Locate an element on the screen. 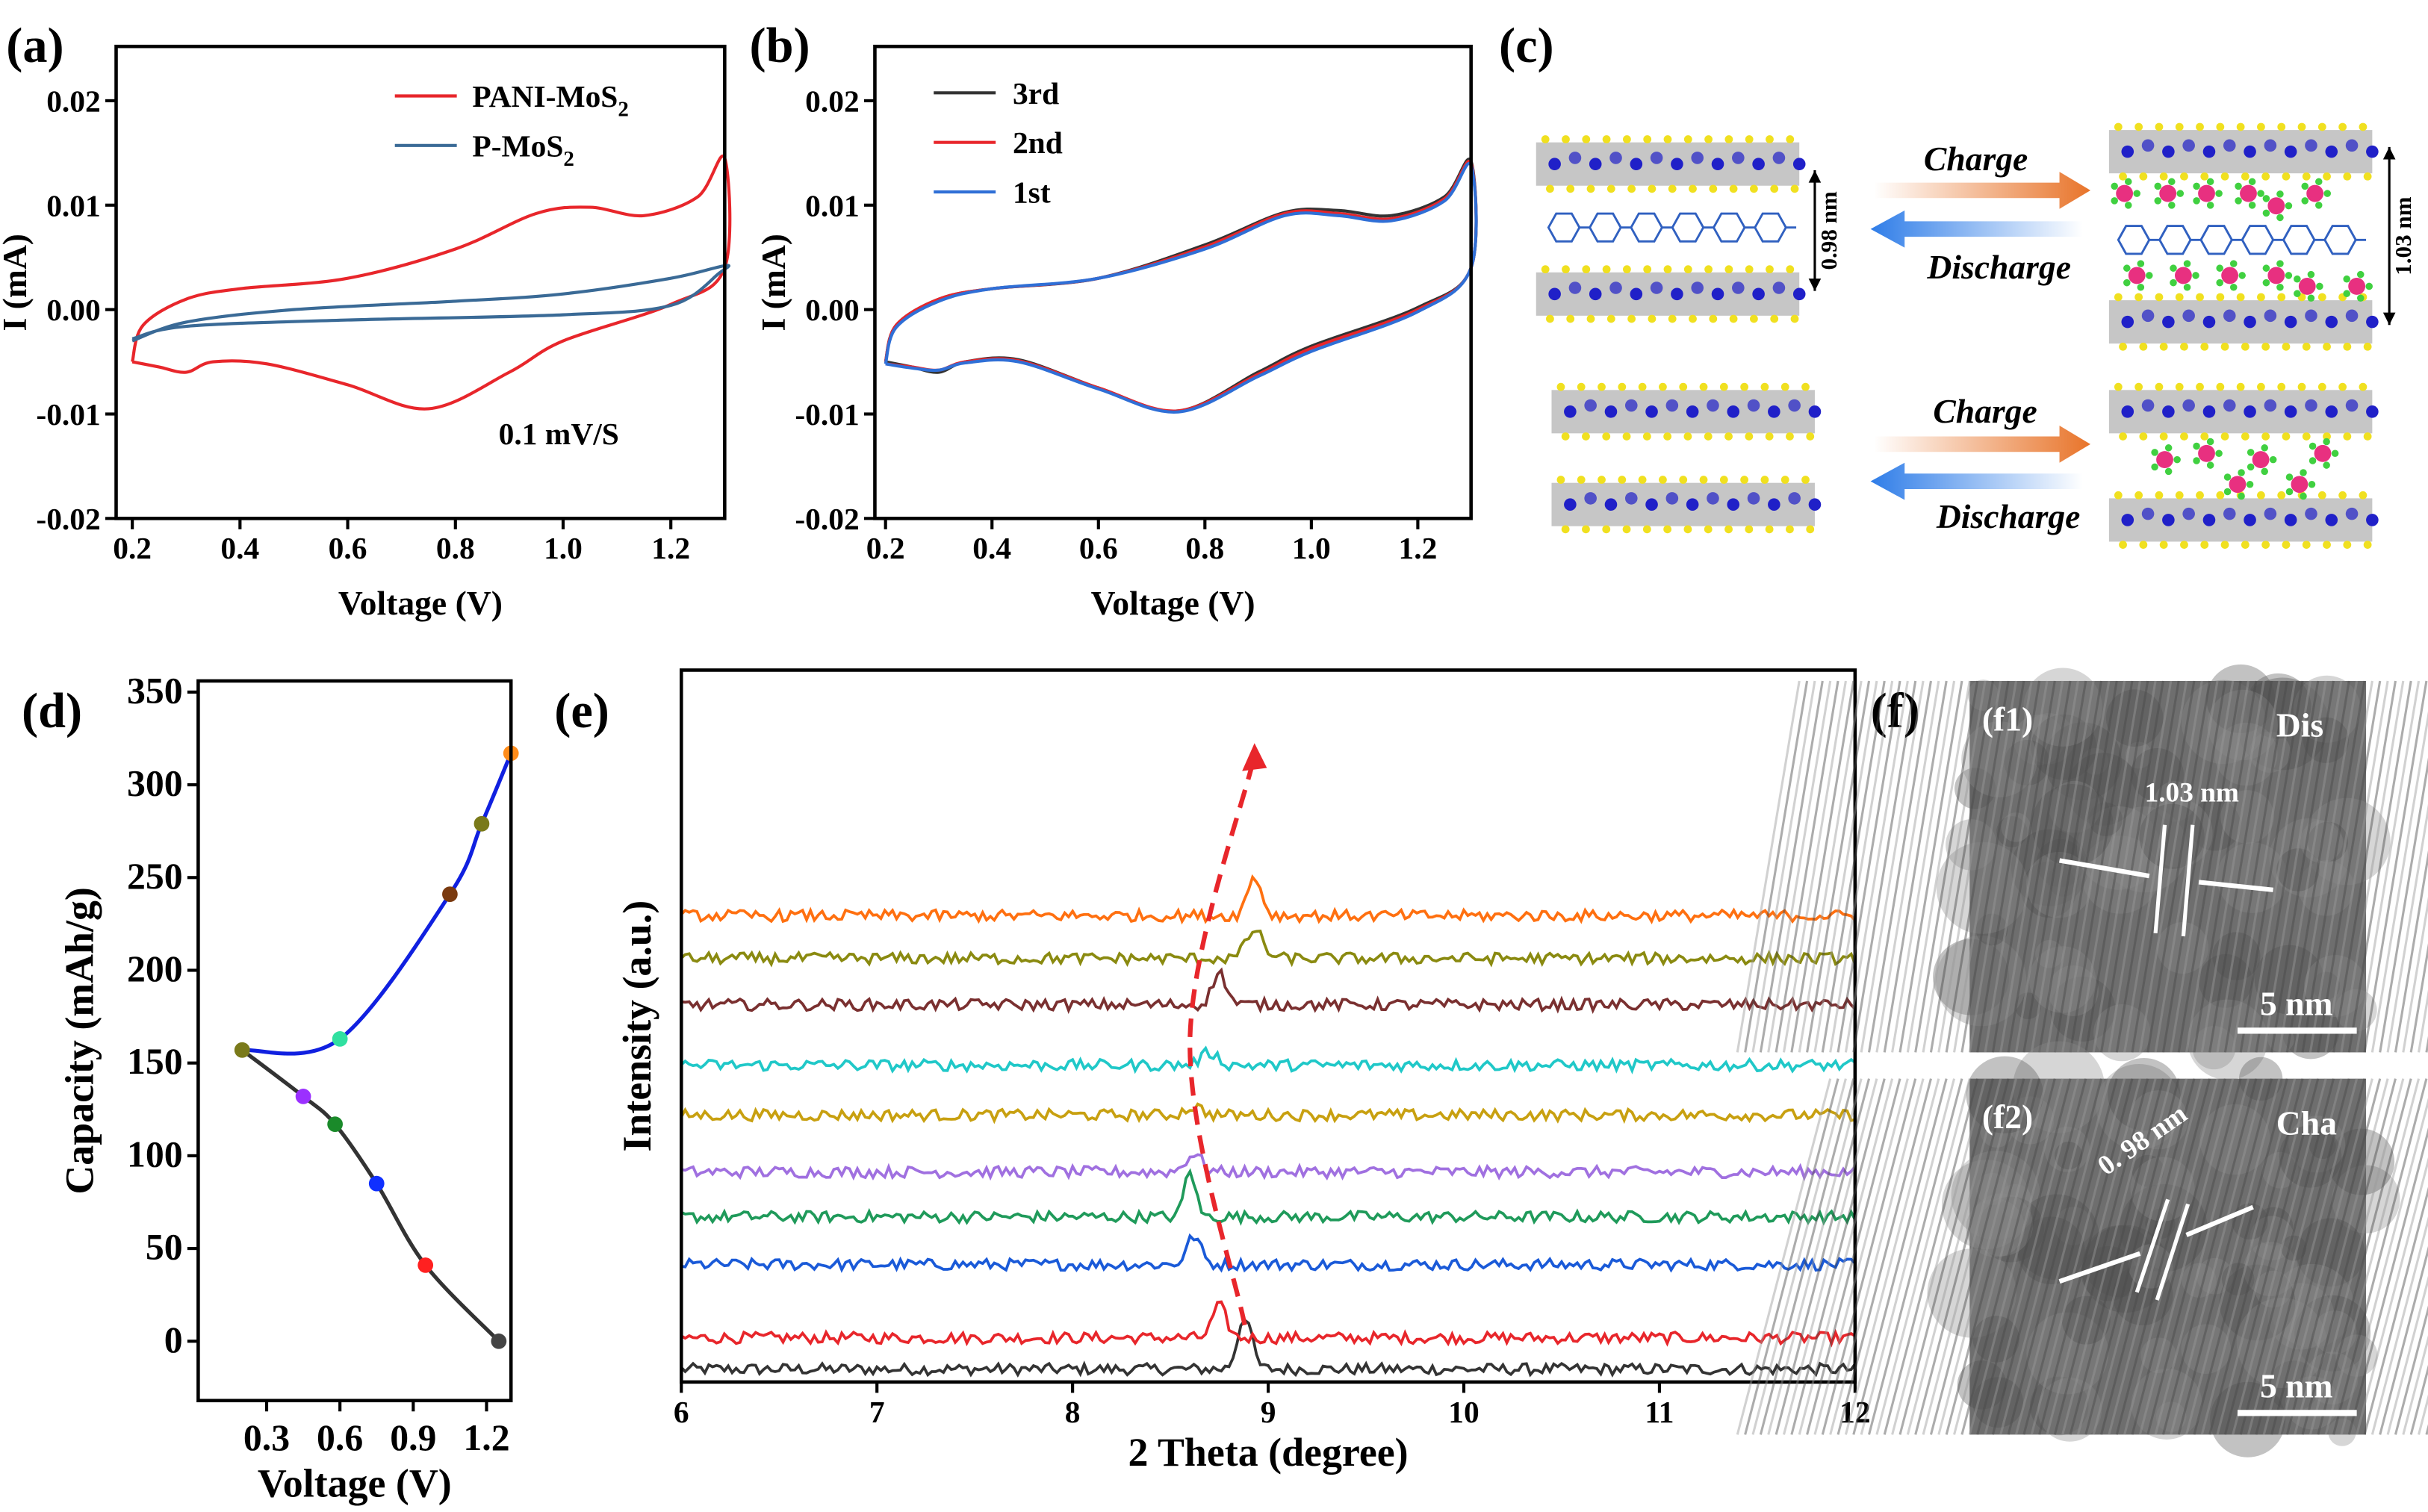  x-axis-label: 2 Theta (degree) is located at coordinates (1268, 1452).